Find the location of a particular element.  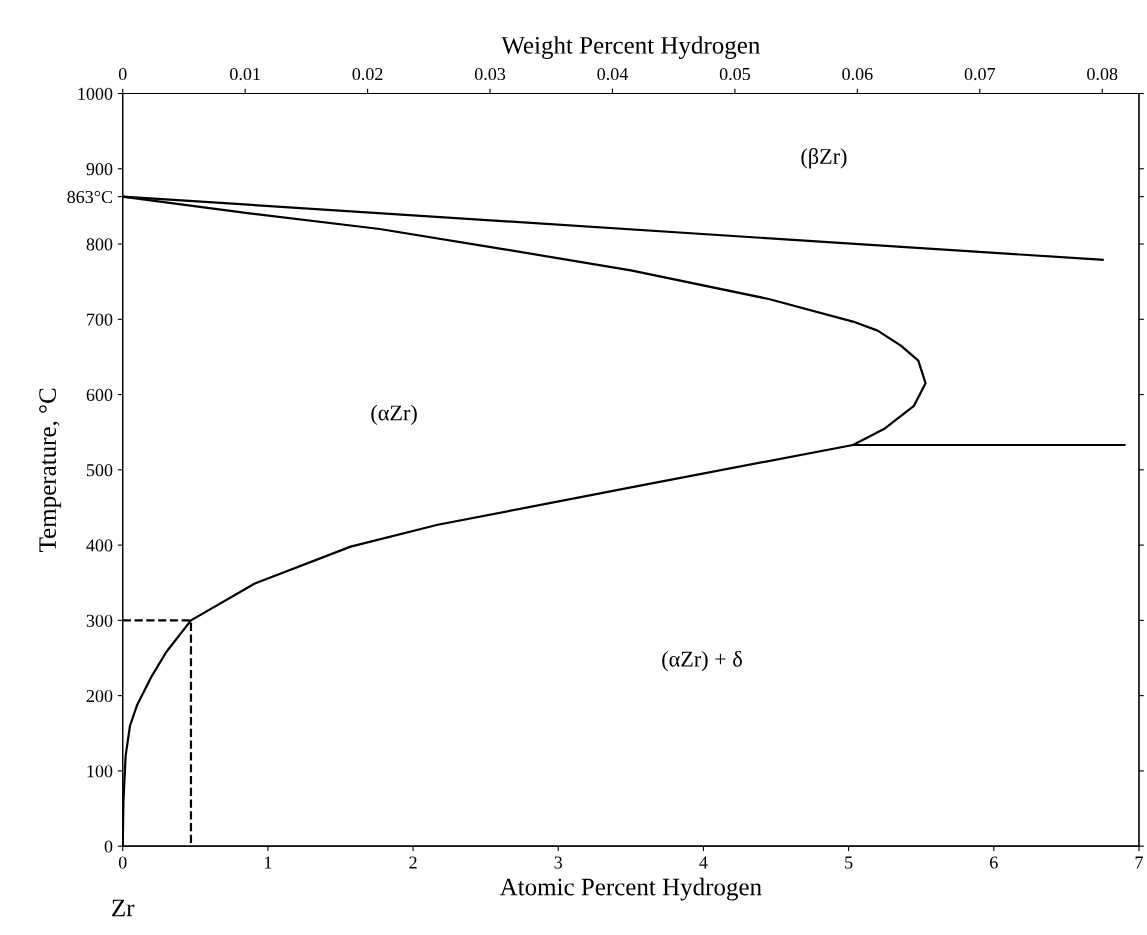

x2-tick-label: 0.08 is located at coordinates (1102, 74).